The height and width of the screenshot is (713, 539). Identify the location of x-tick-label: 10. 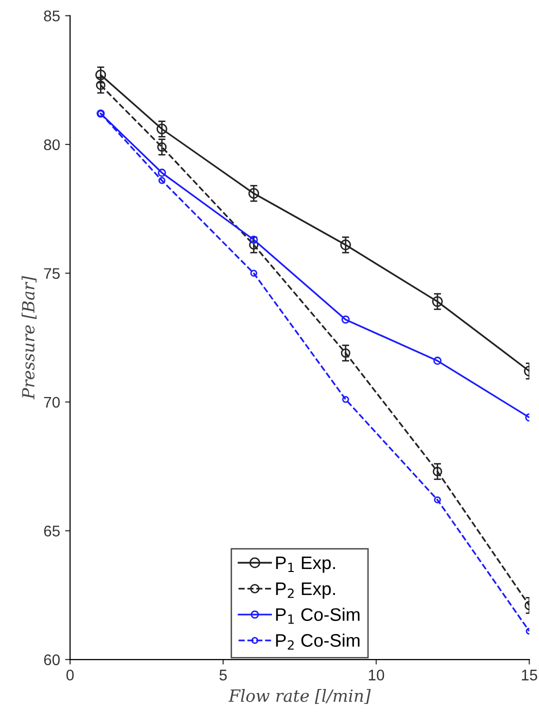
(376, 675).